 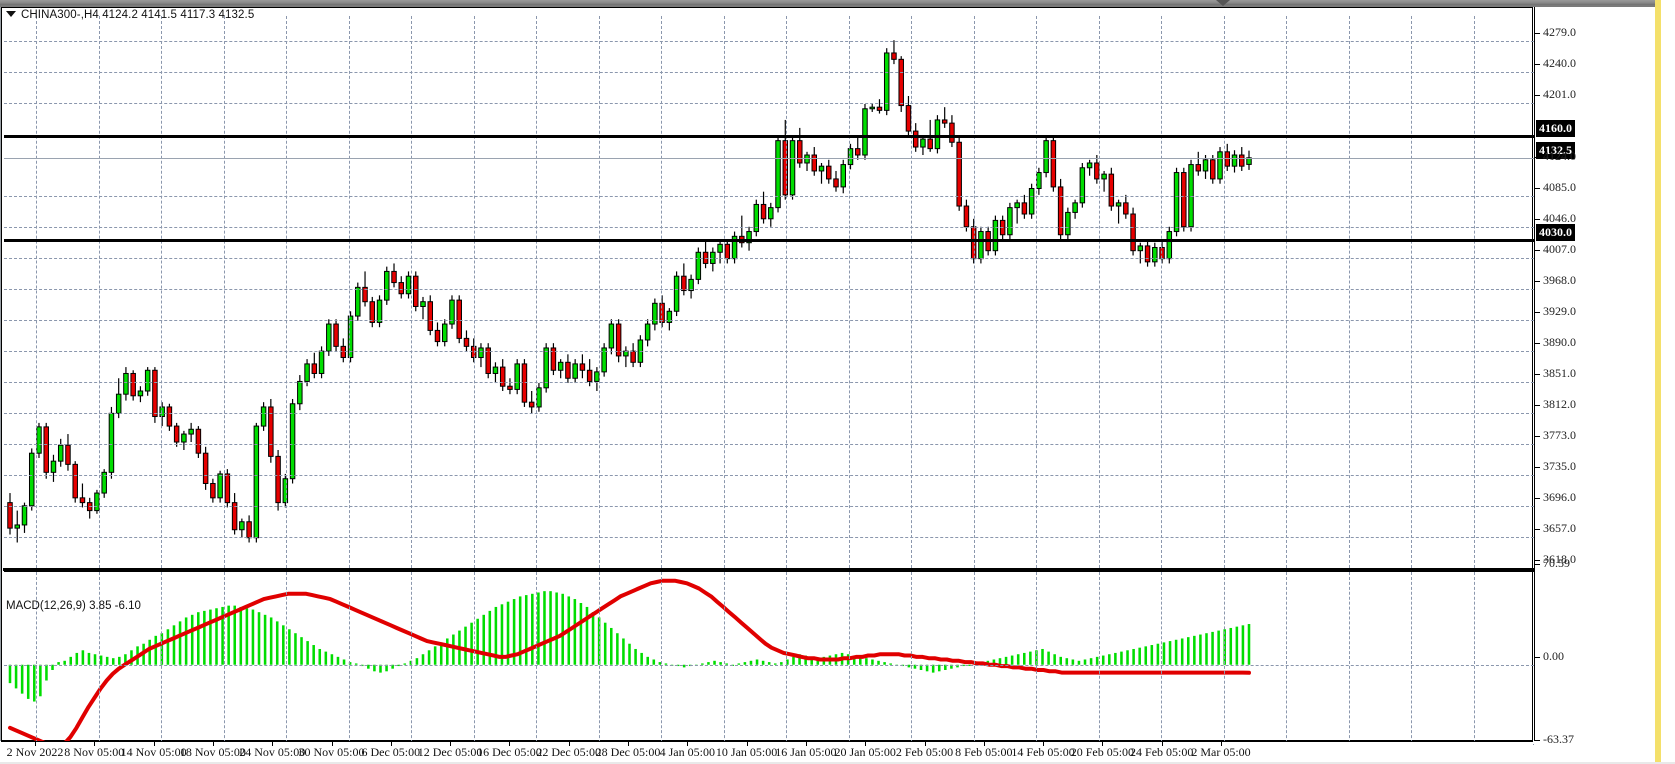 I want to click on time-label: 8 Nov 05:00, so click(x=94, y=752).